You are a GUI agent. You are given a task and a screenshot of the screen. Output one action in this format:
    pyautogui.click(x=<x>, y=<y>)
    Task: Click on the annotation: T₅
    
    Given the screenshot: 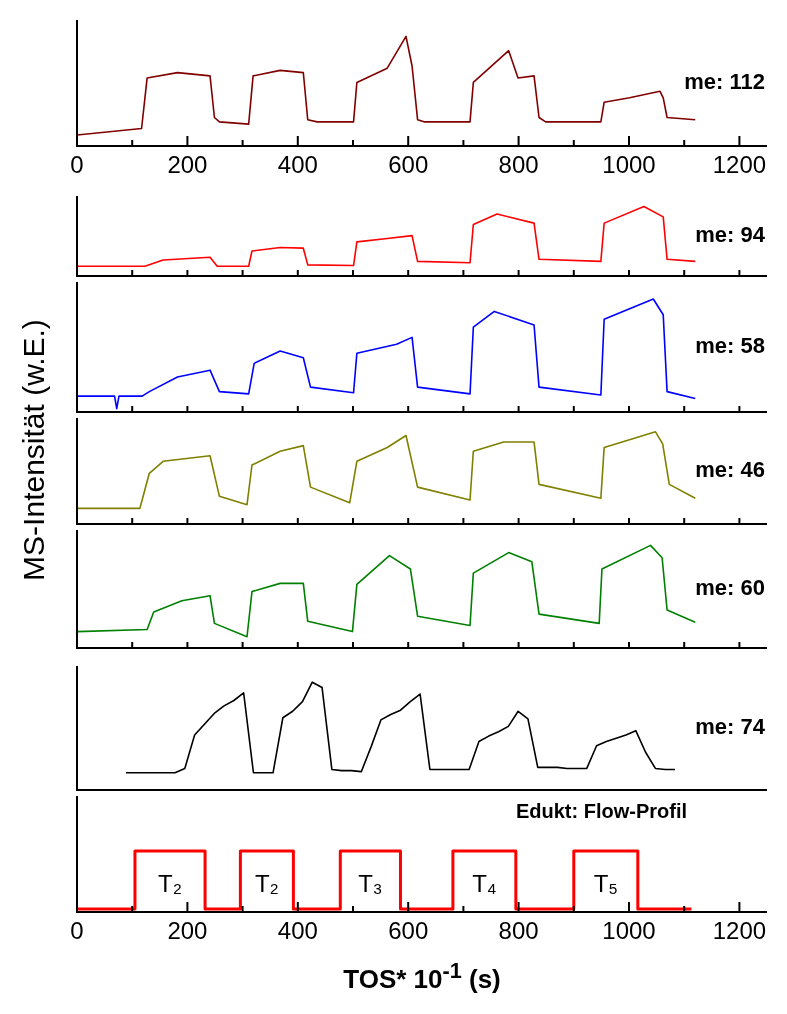 What is the action you would take?
    pyautogui.click(x=605, y=884)
    